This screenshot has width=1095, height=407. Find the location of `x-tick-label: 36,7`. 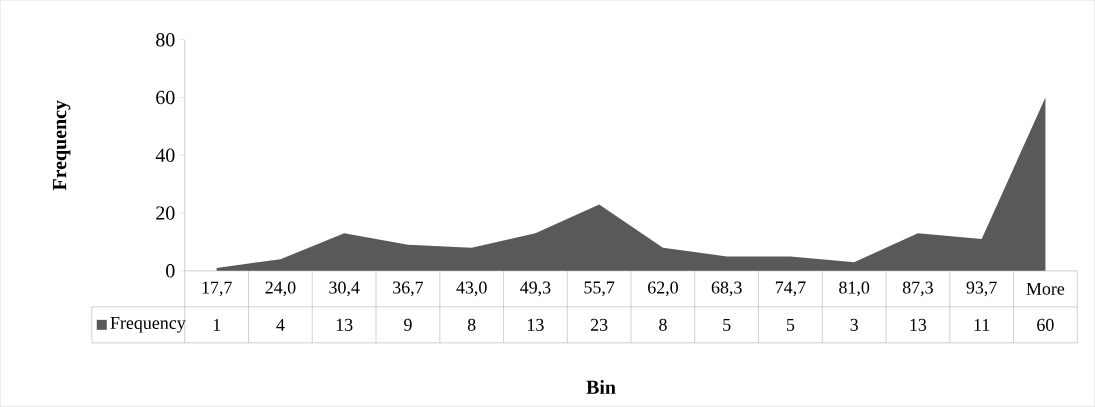

x-tick-label: 36,7 is located at coordinates (408, 289).